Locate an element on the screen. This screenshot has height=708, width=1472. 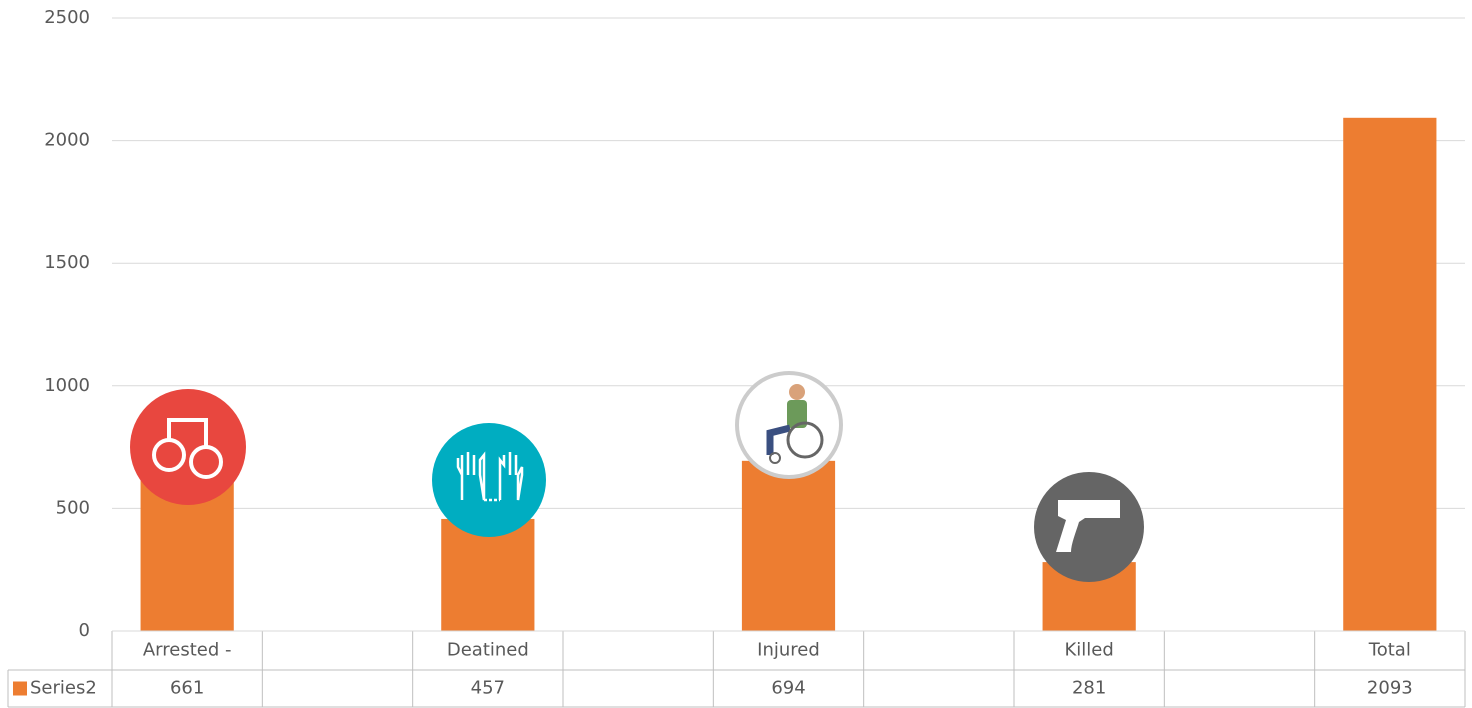
x-tick-label: Injured is located at coordinates (788, 650).